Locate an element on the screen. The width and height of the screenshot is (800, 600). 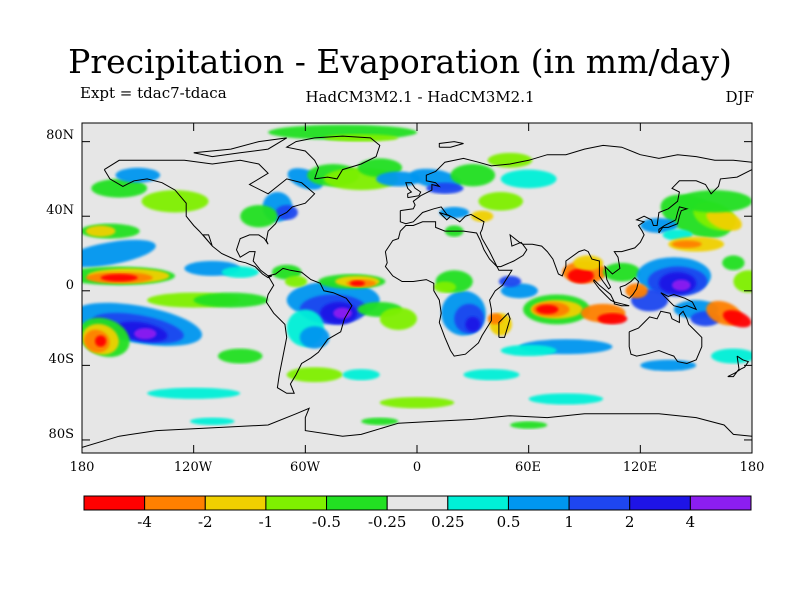
lat-label-80n: 80N is located at coordinates (60, 135).